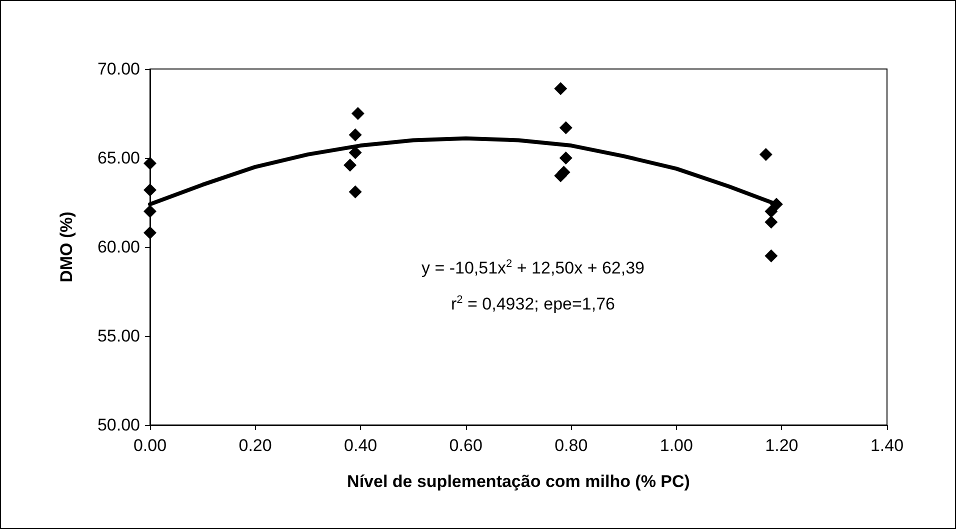 The width and height of the screenshot is (956, 529). What do you see at coordinates (66, 247) in the screenshot?
I see `y-axis-title: DMO (%)` at bounding box center [66, 247].